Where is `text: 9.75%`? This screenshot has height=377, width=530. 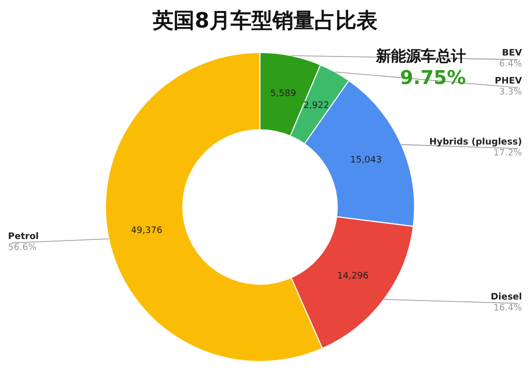 text: 9.75% is located at coordinates (433, 77).